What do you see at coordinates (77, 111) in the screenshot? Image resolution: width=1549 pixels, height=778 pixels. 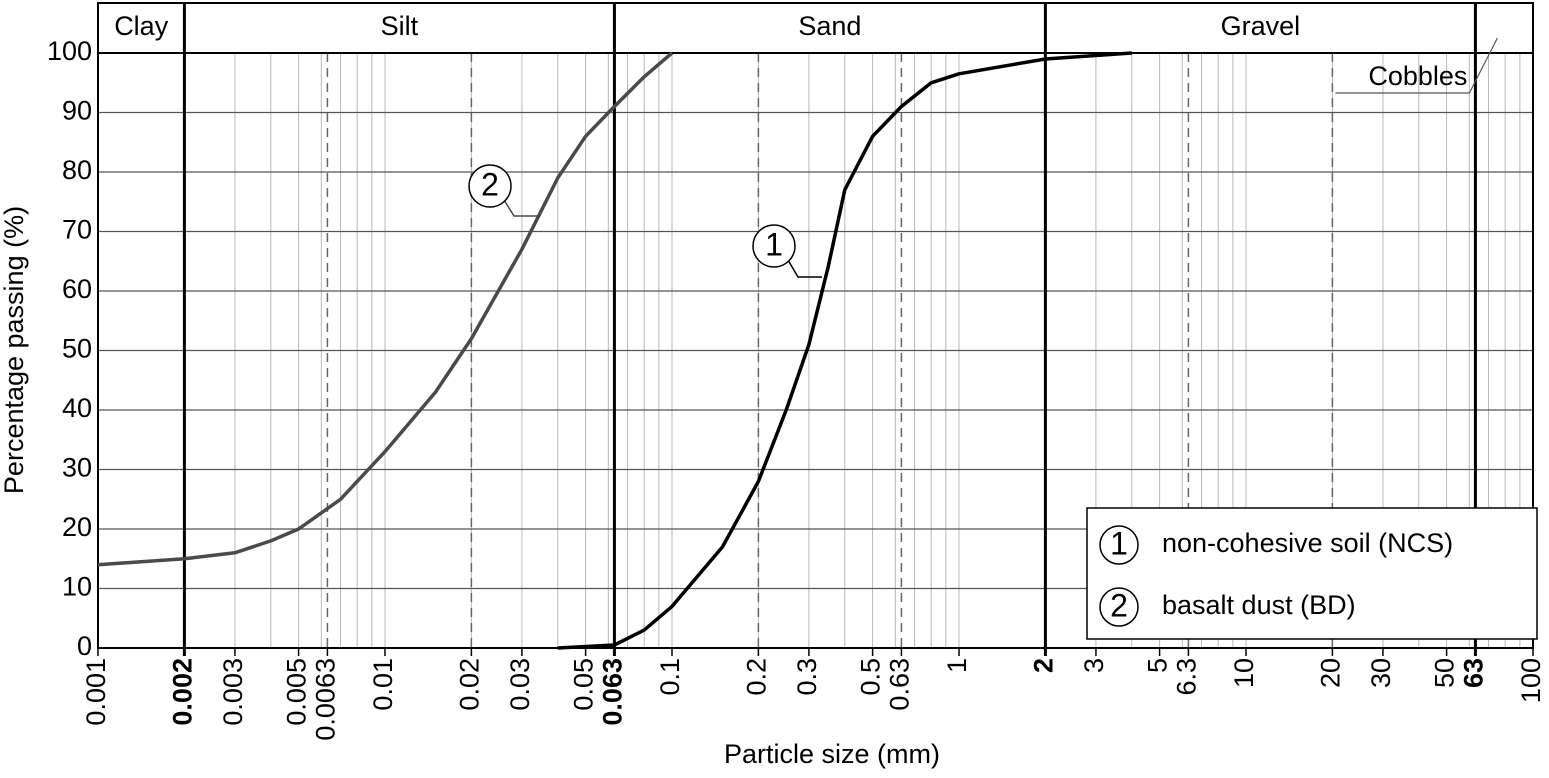 I see `y-tick-label: 90` at bounding box center [77, 111].